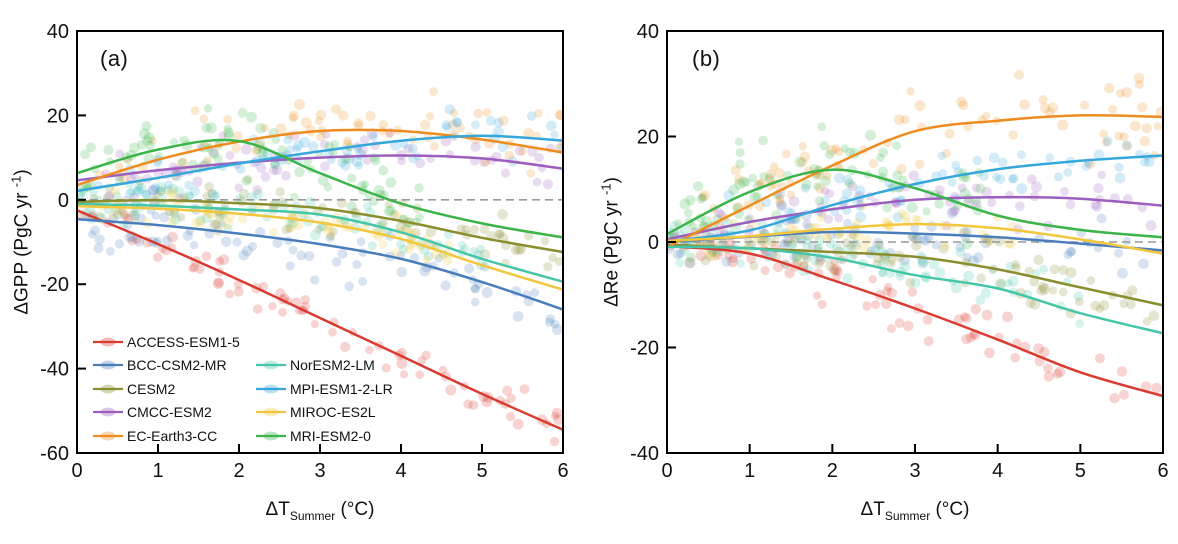 This screenshot has height=544, width=1178. I want to click on y-axis-title-a: ΔGPP (PgC yr -1), so click(21, 241).